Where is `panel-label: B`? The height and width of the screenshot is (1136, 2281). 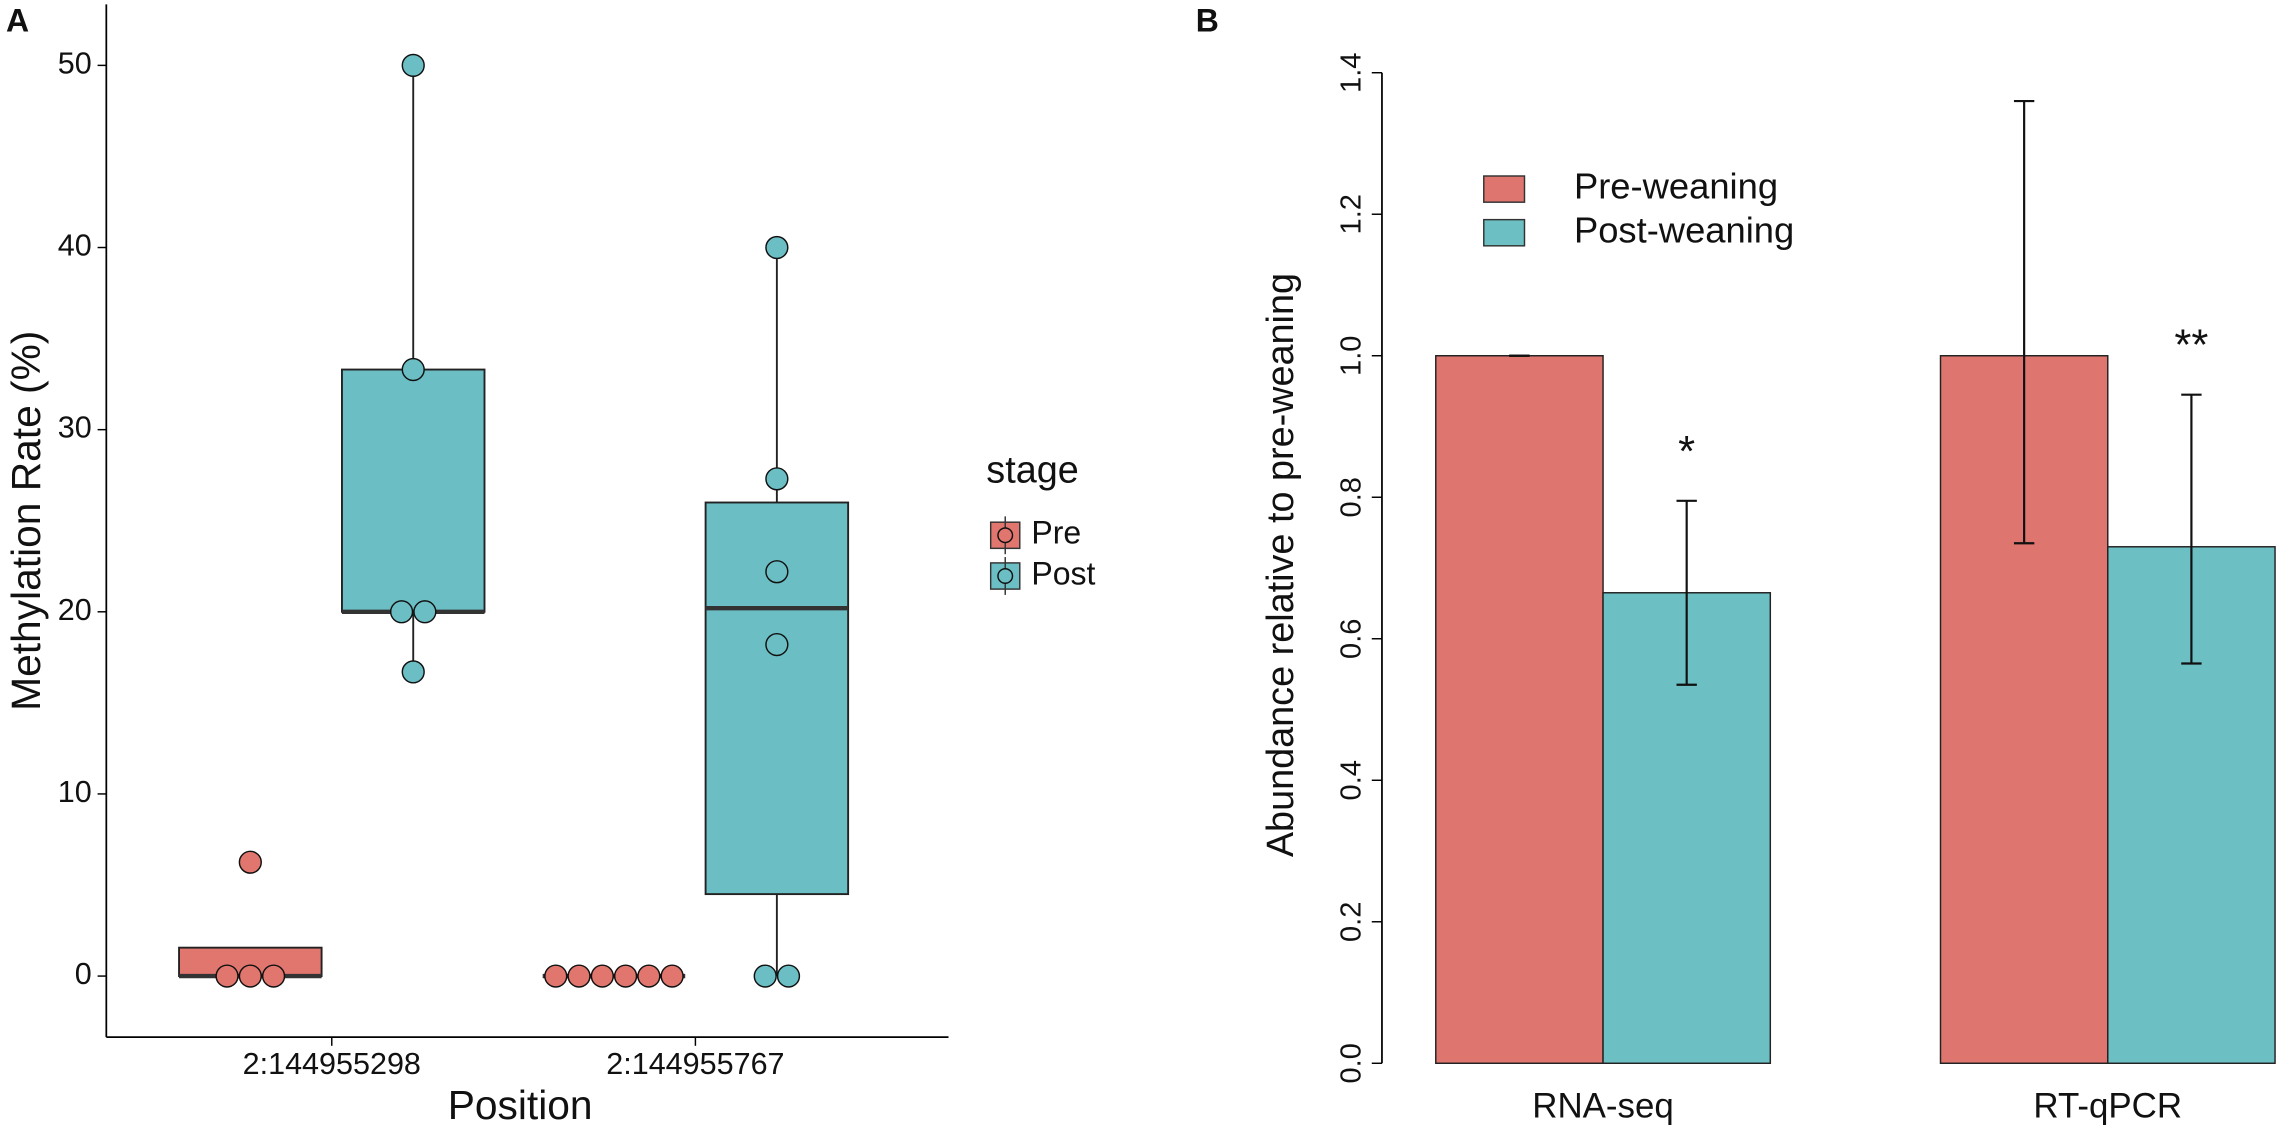
panel-label: B is located at coordinates (1207, 21).